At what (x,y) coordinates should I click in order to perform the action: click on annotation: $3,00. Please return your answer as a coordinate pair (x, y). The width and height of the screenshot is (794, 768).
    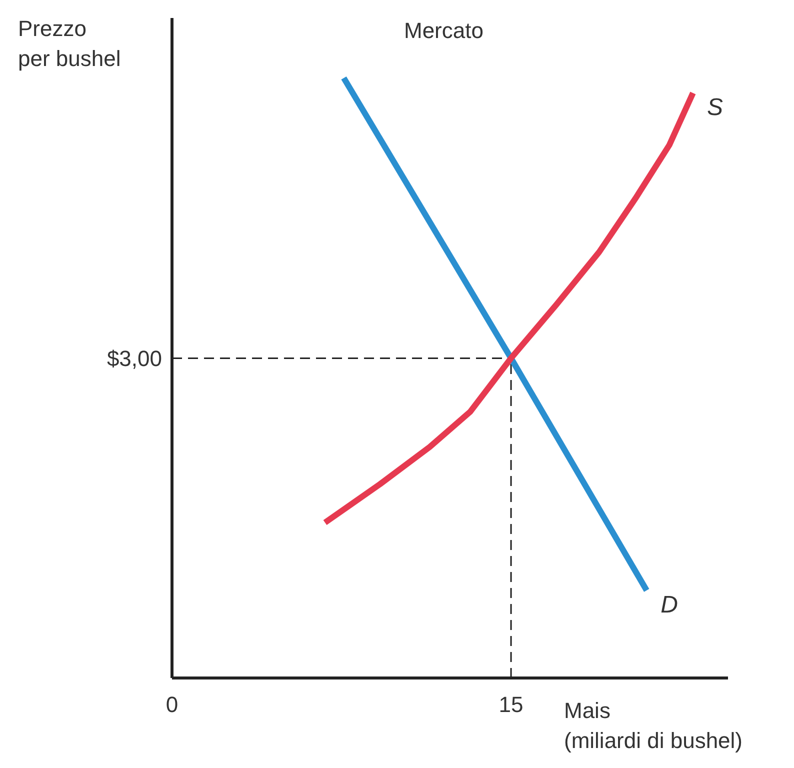
    Looking at the image, I should click on (134, 359).